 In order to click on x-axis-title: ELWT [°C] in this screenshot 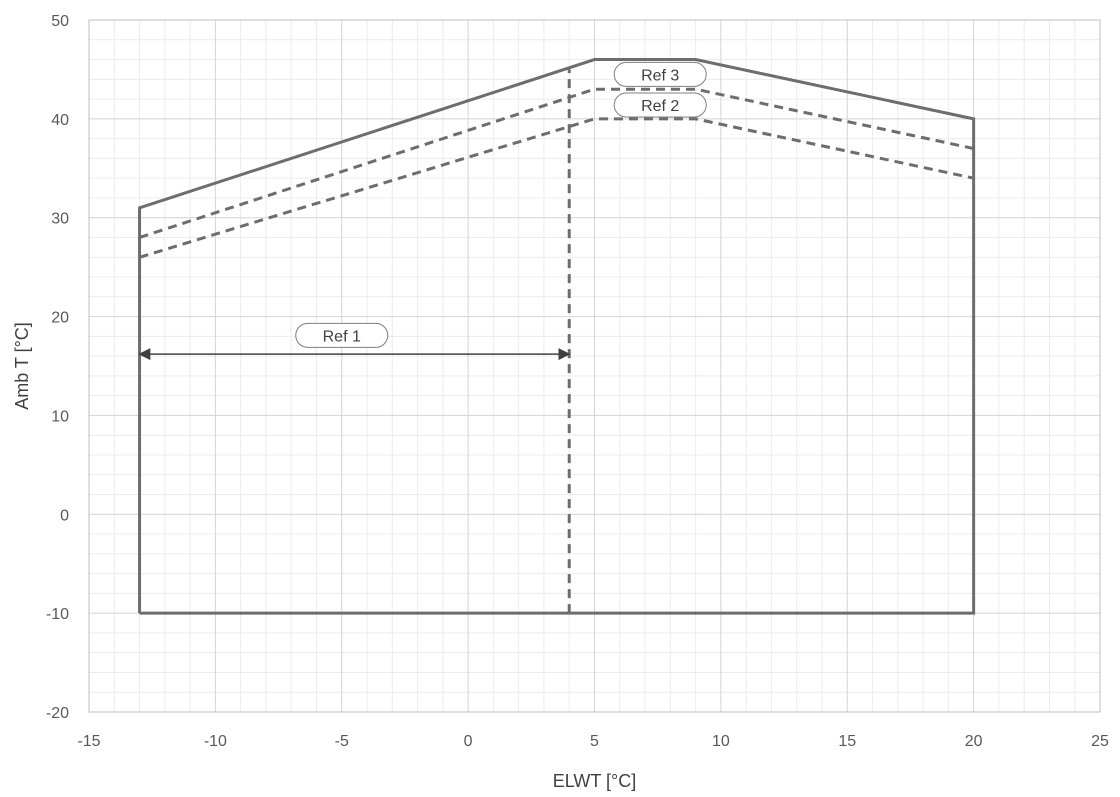, I will do `click(595, 781)`.